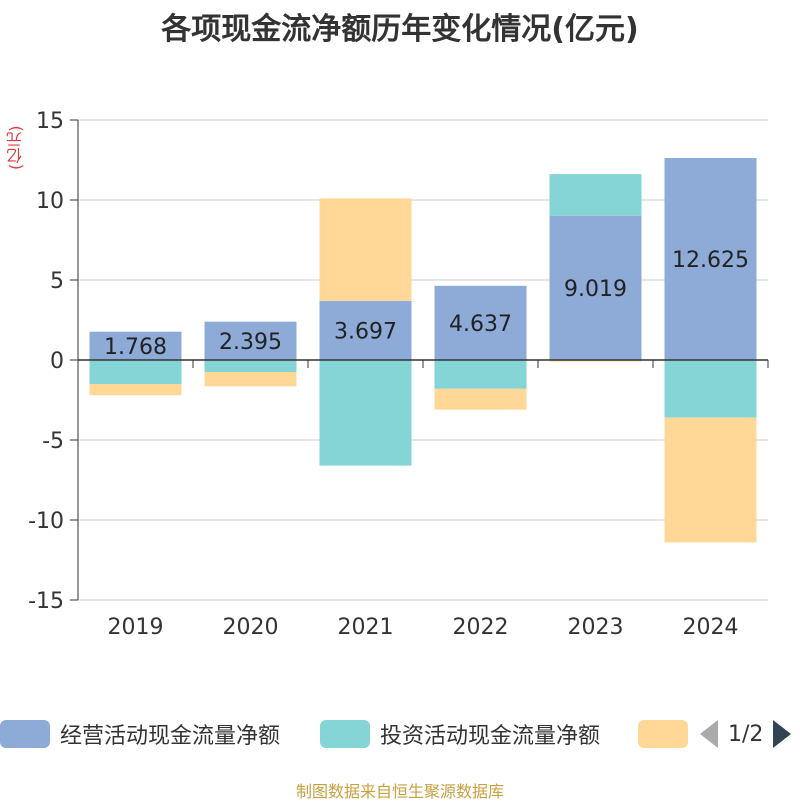  I want to click on chart-title: 各项现金流净额历年变化情况(亿元), so click(400, 29).